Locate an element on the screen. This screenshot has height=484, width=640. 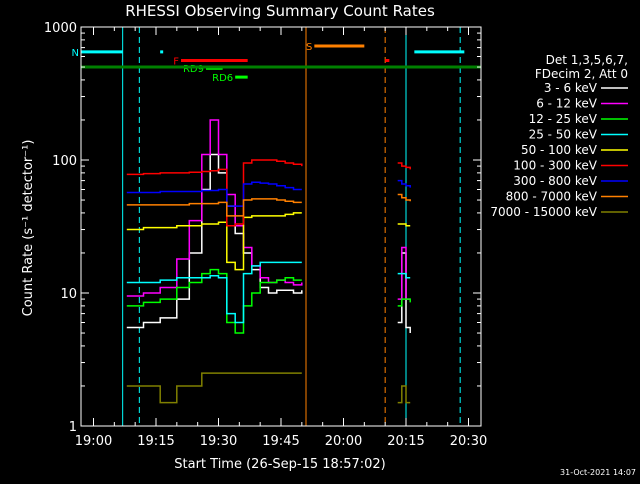
legend-label: 50 - 100 keV is located at coordinates (559, 150).